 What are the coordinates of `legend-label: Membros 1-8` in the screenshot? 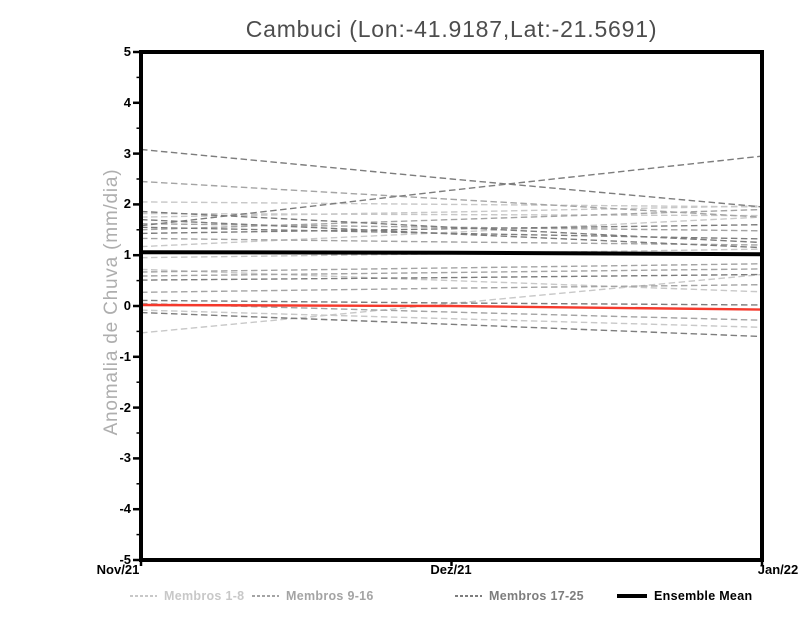 It's located at (204, 596).